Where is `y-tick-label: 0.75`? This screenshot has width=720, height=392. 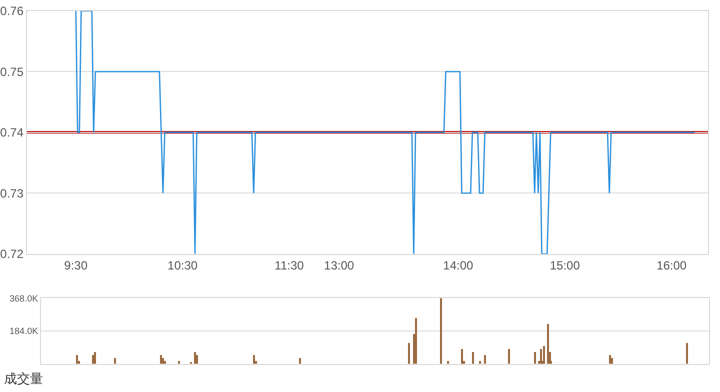
y-tick-label: 0.75 is located at coordinates (12, 71).